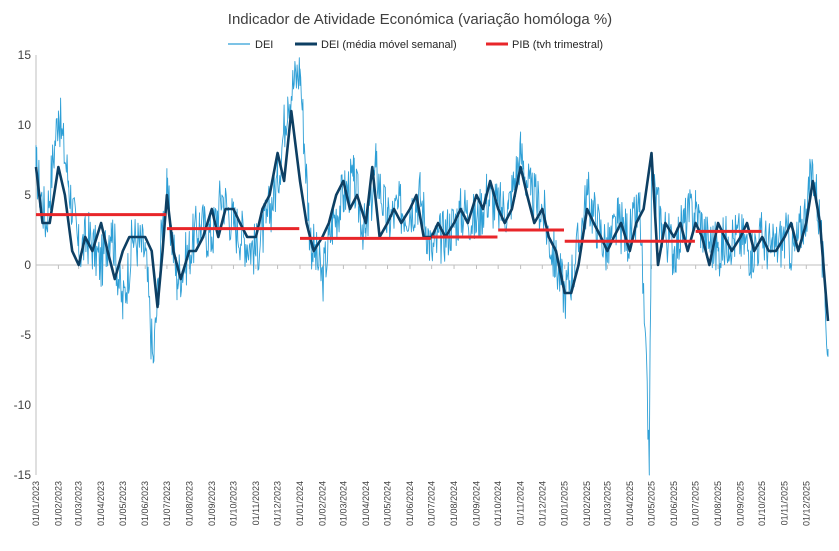 This screenshot has height=551, width=839. I want to click on x-tick-label: 01/07/2025, so click(696, 503).